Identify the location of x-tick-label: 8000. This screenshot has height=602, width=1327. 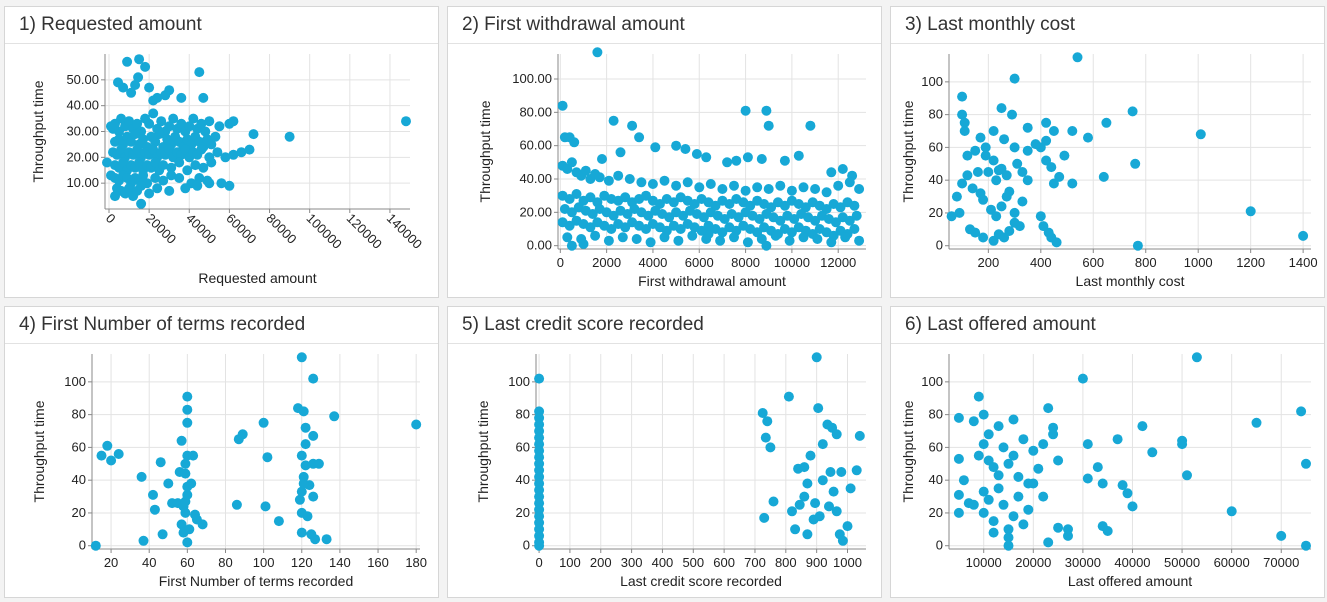
(745, 262).